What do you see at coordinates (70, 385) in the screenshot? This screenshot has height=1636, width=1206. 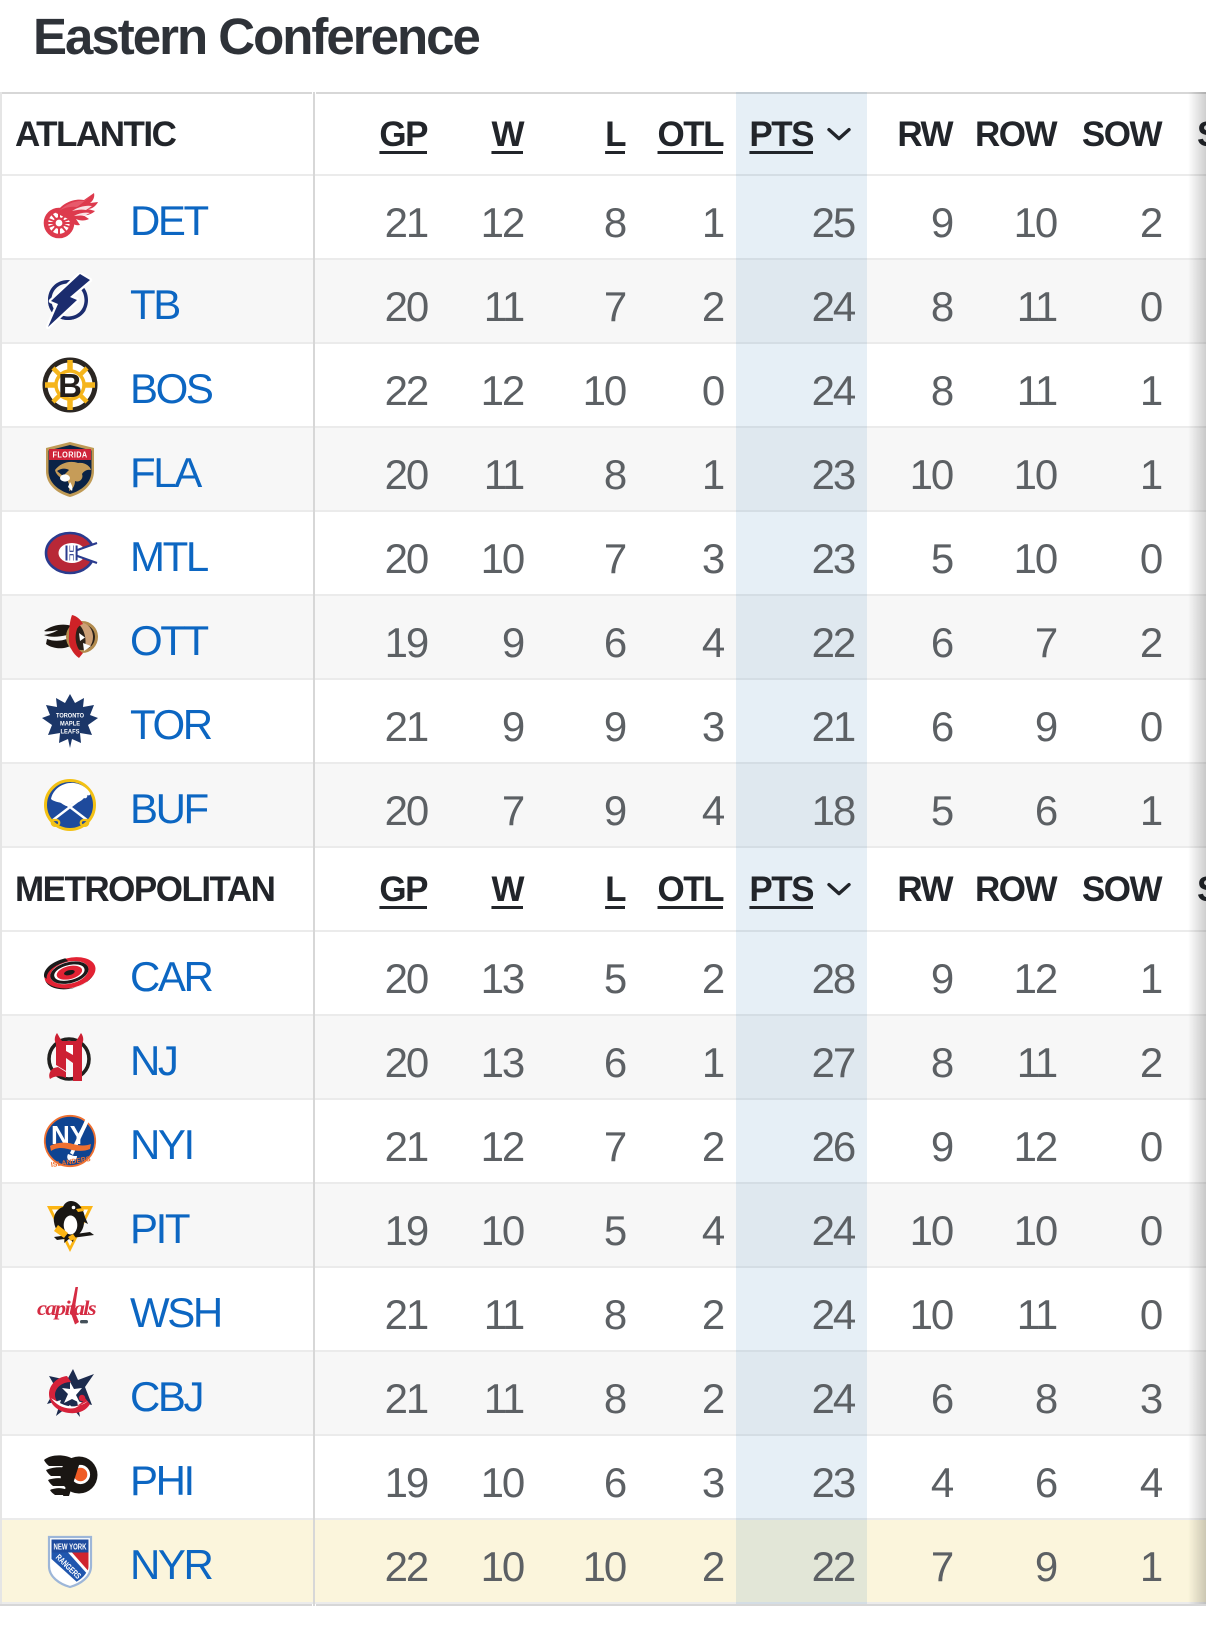 I see `svg-text: B` at bounding box center [70, 385].